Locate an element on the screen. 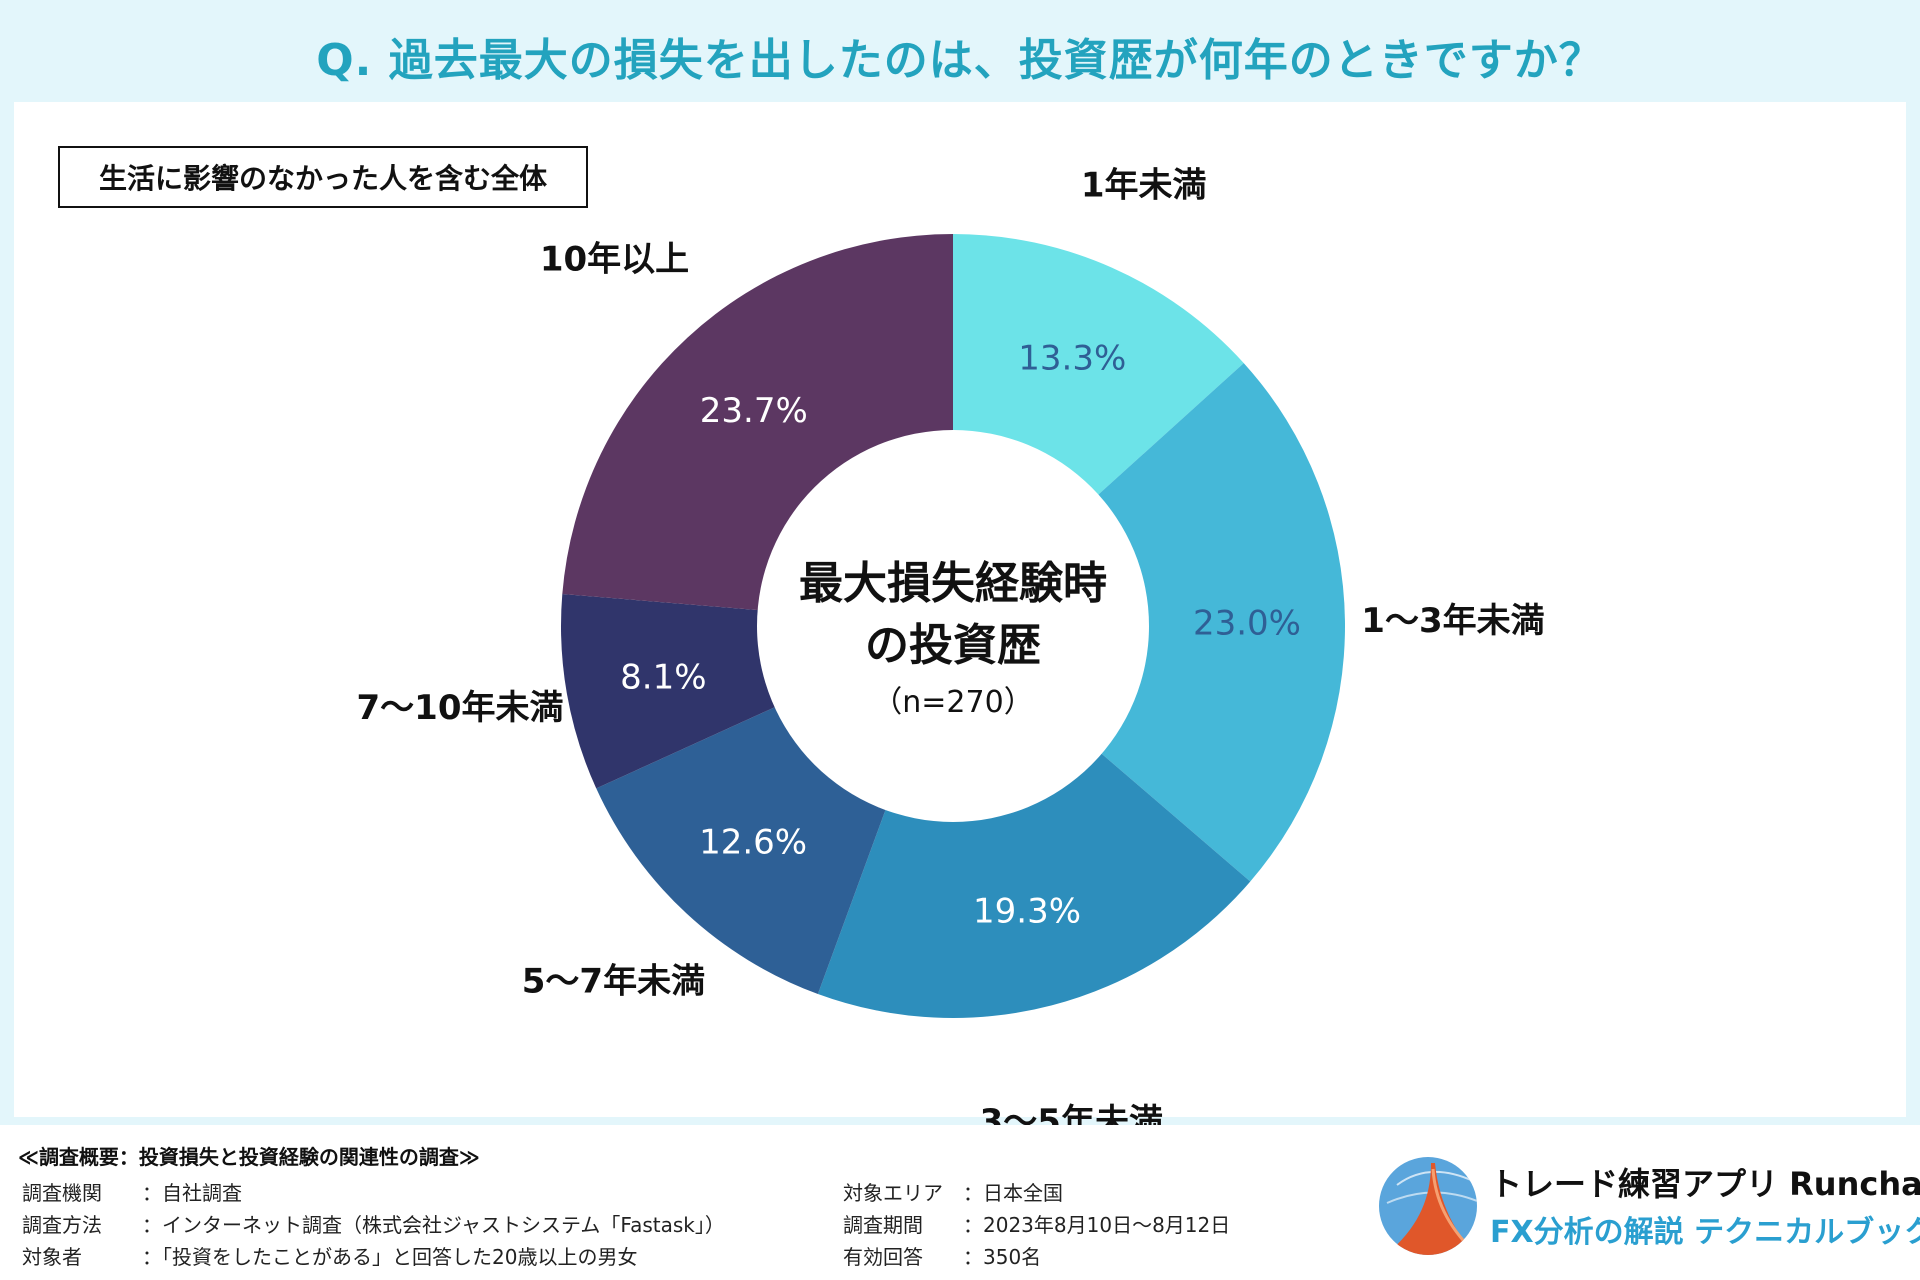 The height and width of the screenshot is (1280, 1920). survey-area-row: 対象エリア ：日本全国 is located at coordinates (953, 1191).